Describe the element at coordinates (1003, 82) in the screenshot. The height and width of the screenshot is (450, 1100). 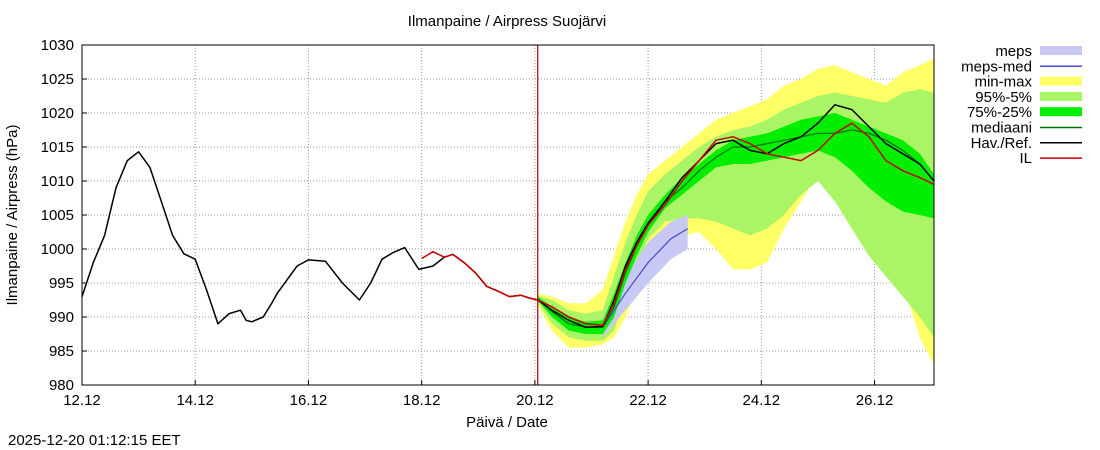
I see `legend-label-minmax: min-max` at that location.